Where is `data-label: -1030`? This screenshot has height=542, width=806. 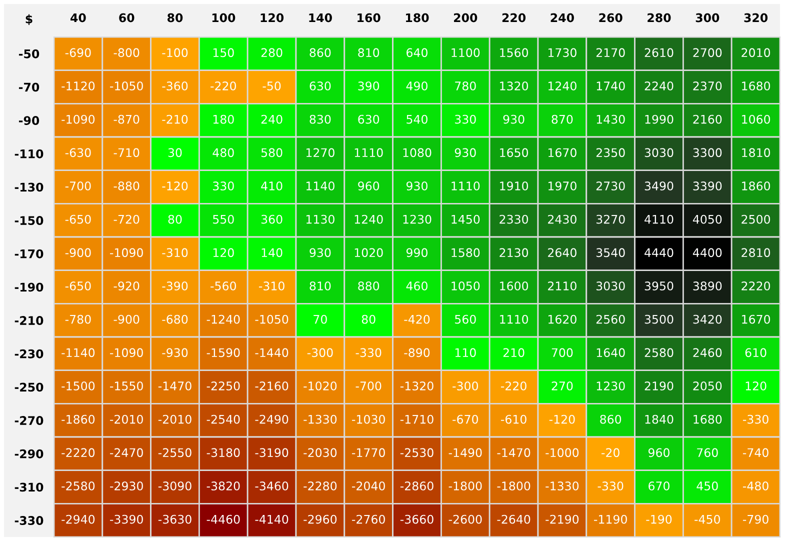 data-label: -1030 is located at coordinates (368, 419).